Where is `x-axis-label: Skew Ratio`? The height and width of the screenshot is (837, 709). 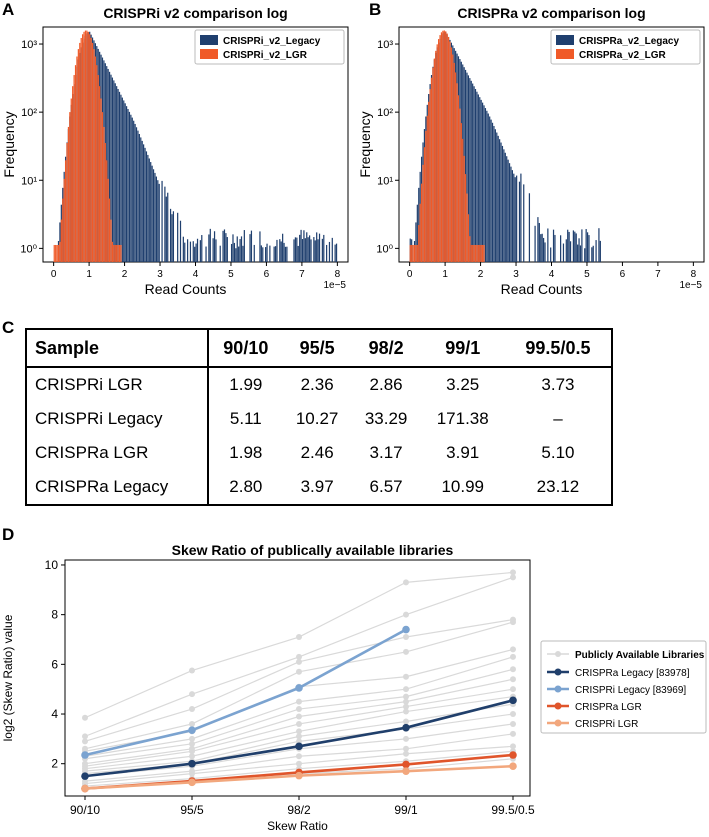 x-axis-label: Skew Ratio is located at coordinates (297, 826).